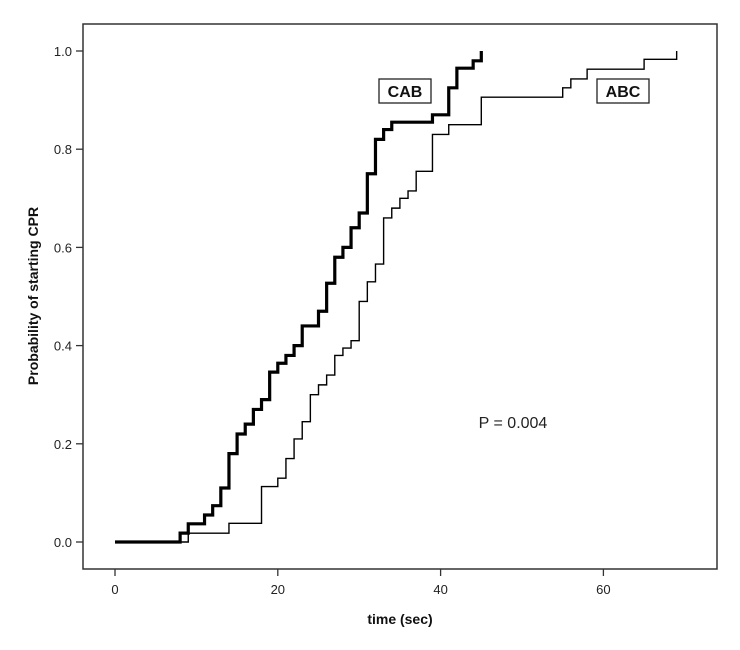 The height and width of the screenshot is (650, 740). What do you see at coordinates (33, 296) in the screenshot?
I see `y-axis-title: Probability of starting CPR` at bounding box center [33, 296].